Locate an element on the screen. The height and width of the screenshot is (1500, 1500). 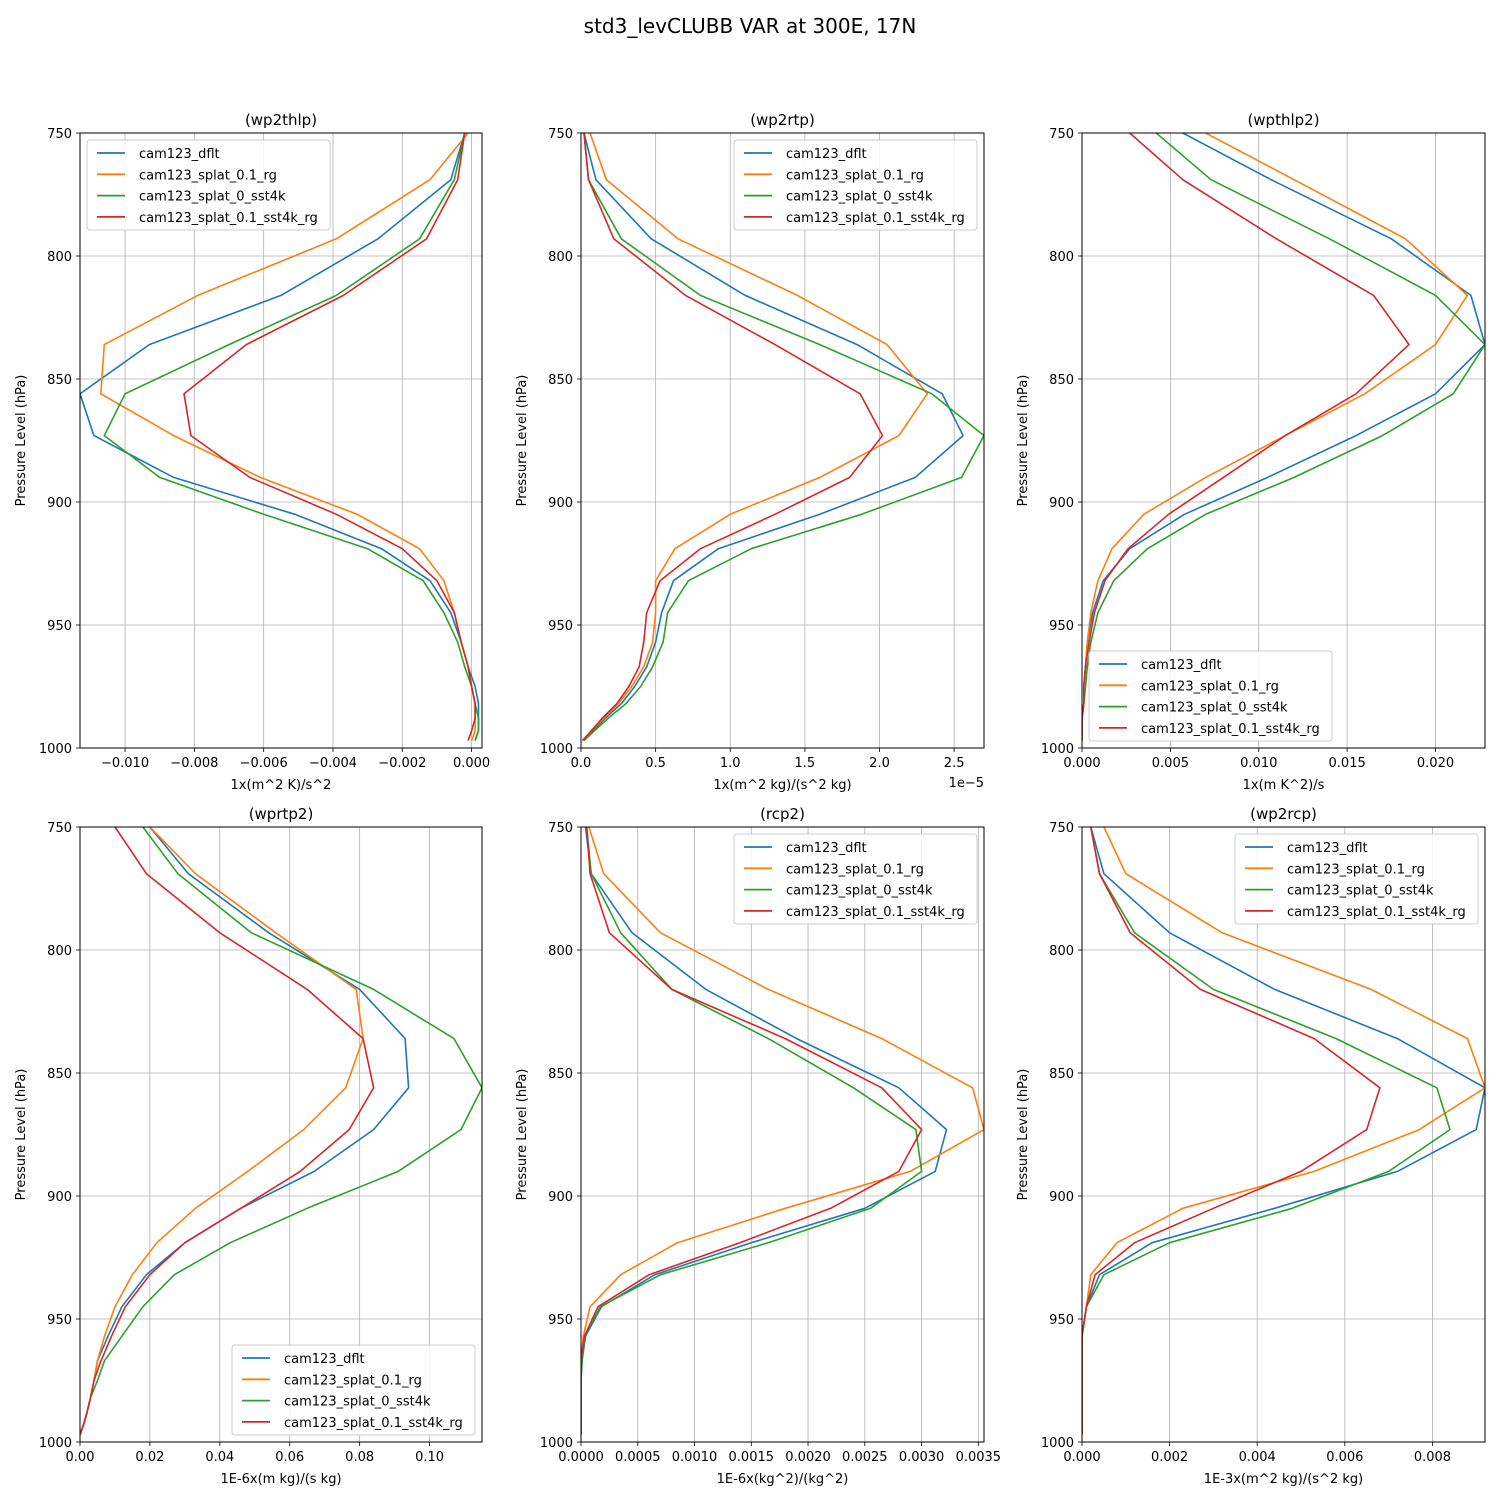
x-tick-label: 0.0 is located at coordinates (581, 763).